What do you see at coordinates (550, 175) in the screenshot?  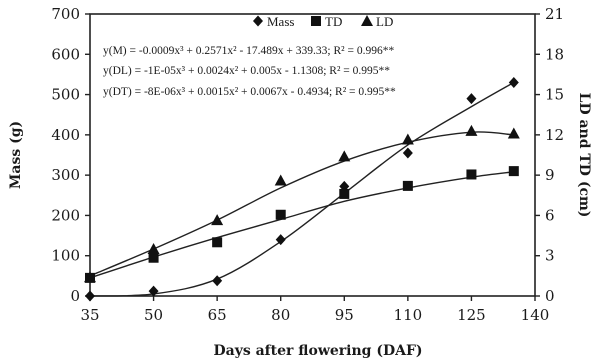 I see `y2-tick-label: 9` at bounding box center [550, 175].